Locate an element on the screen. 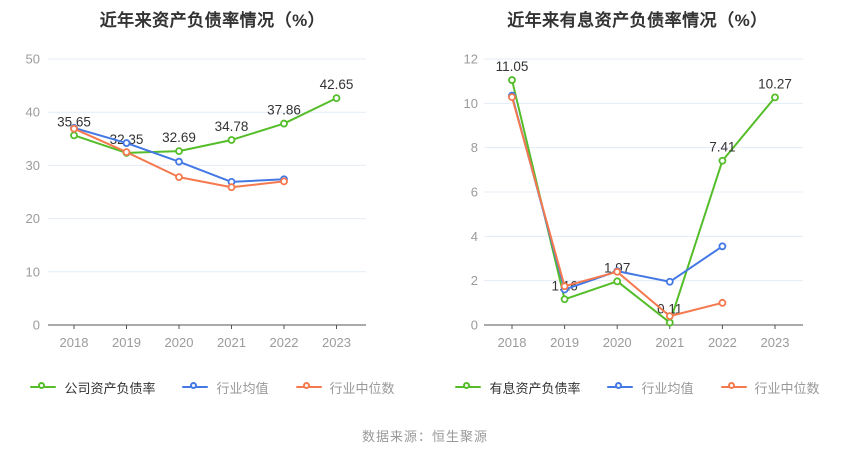  data-point-label: 42.65 is located at coordinates (337, 84).